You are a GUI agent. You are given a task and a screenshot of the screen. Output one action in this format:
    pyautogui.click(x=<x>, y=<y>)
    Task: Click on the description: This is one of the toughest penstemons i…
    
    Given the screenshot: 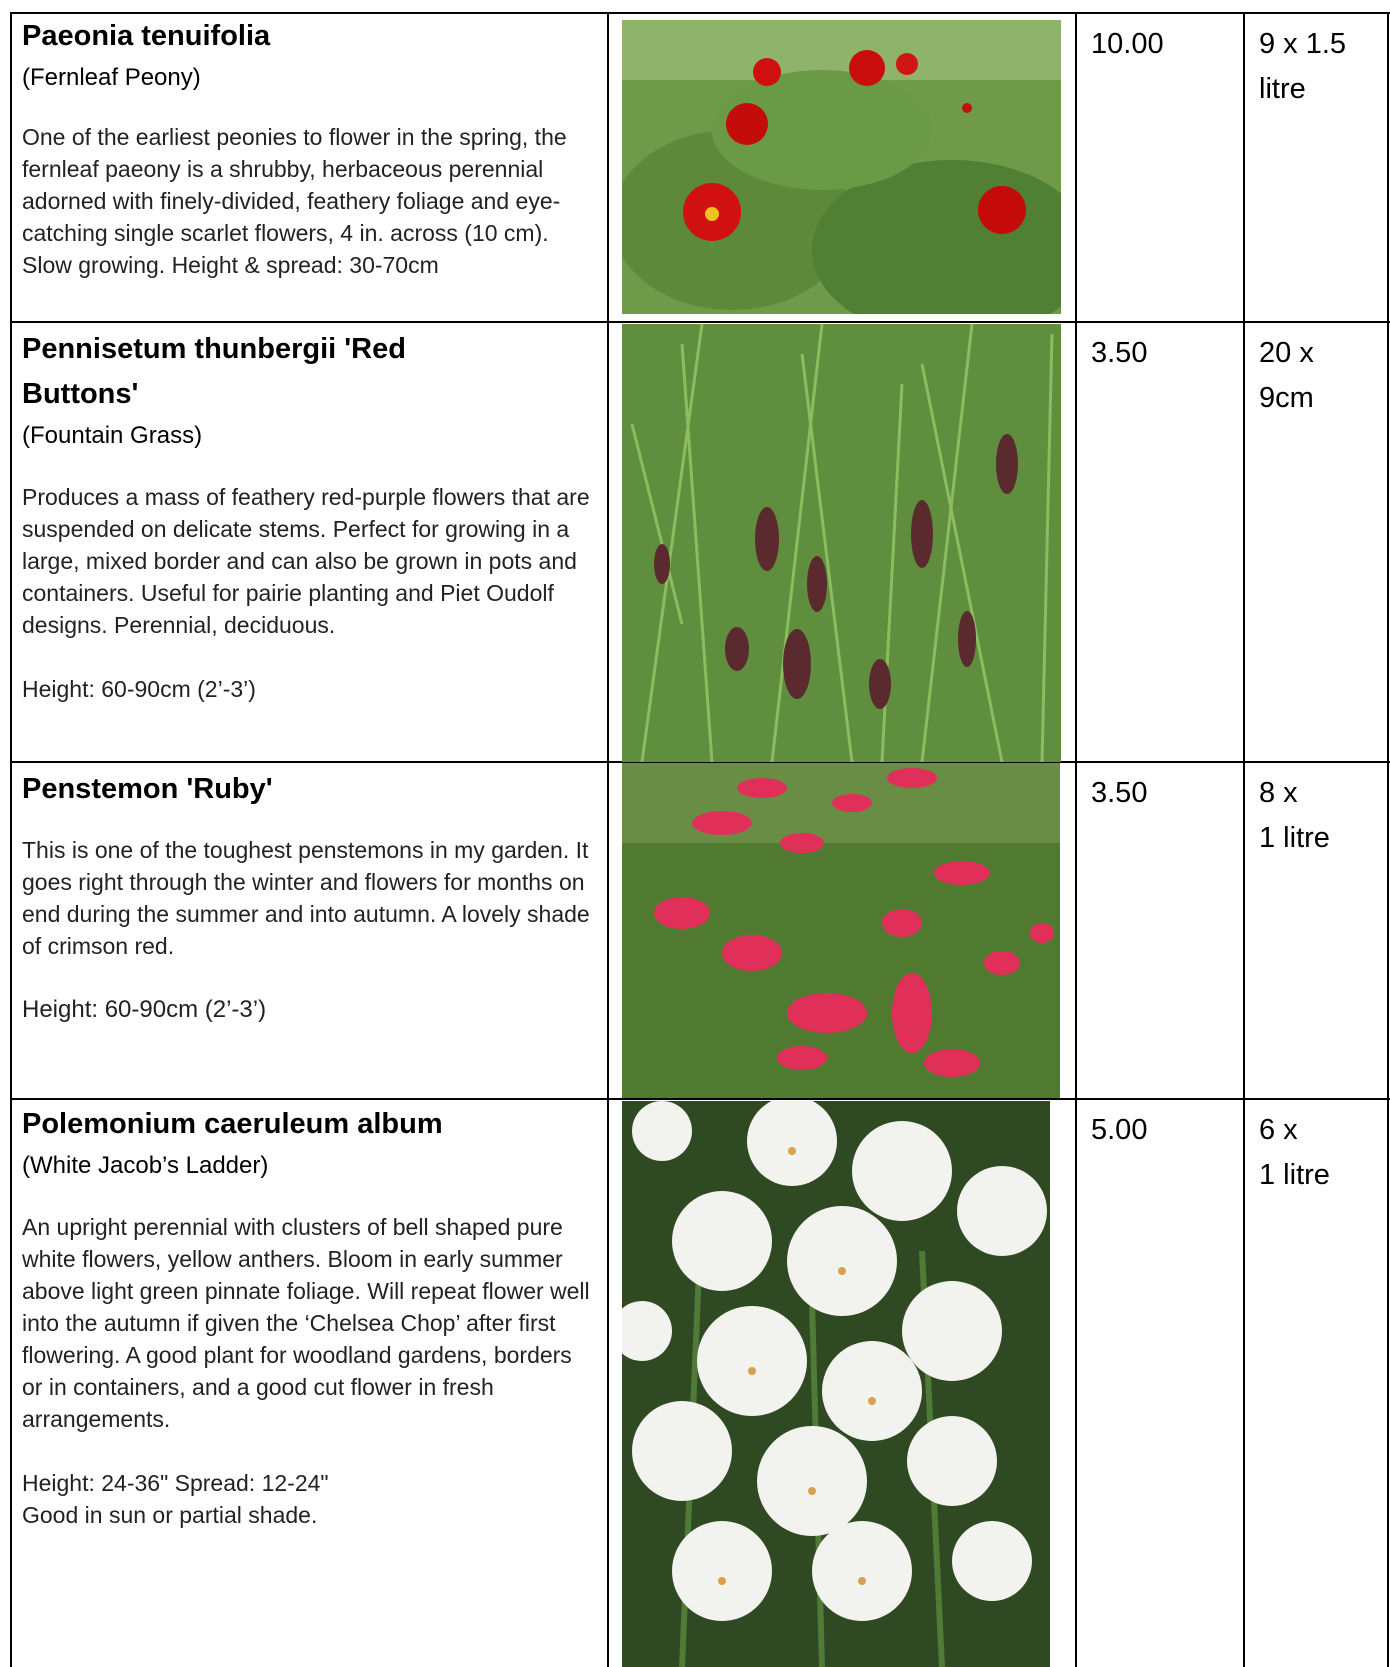 What is the action you would take?
    pyautogui.click(x=306, y=898)
    